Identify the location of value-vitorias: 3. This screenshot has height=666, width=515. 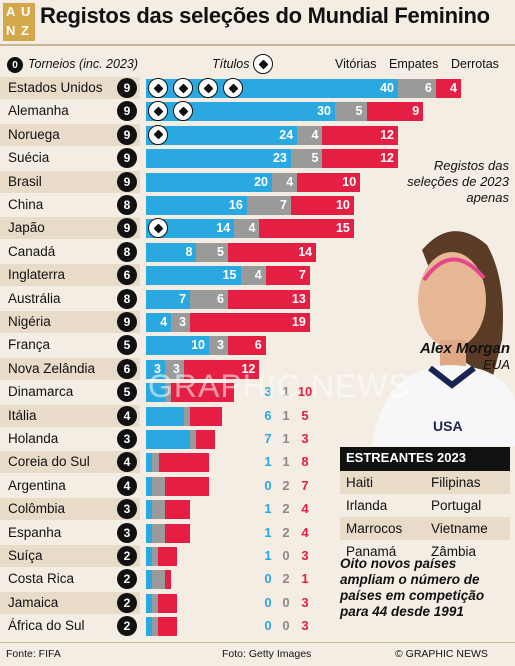
(268, 392).